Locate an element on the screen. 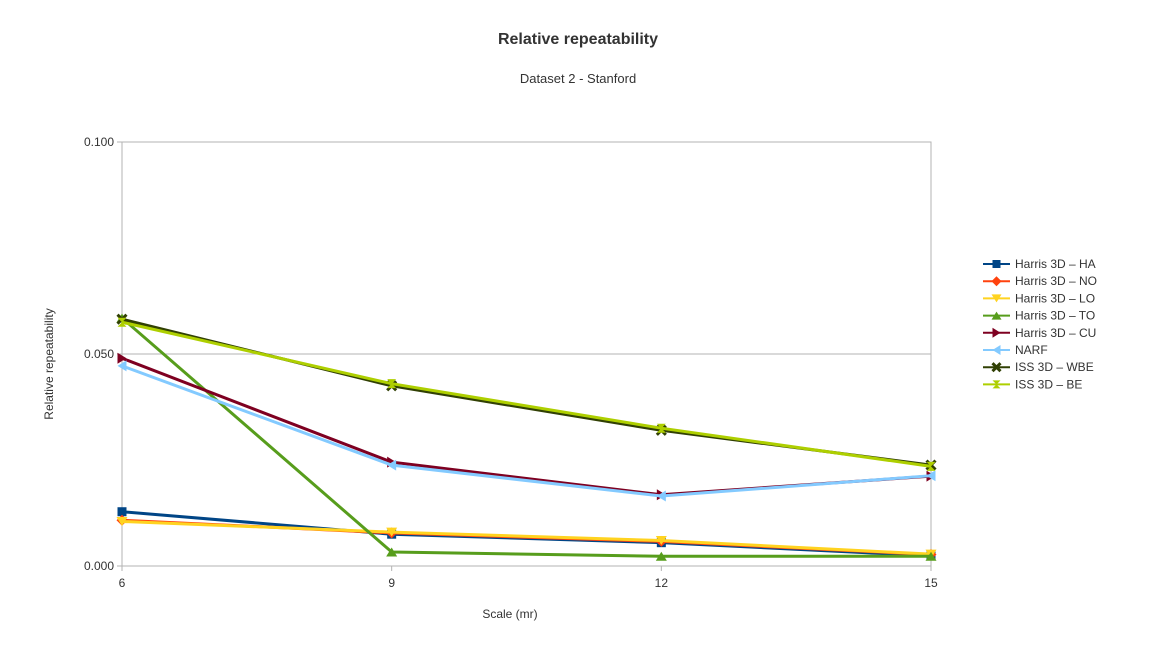 The height and width of the screenshot is (650, 1150). legend-item: Harris 3D – CU is located at coordinates (1039, 333).